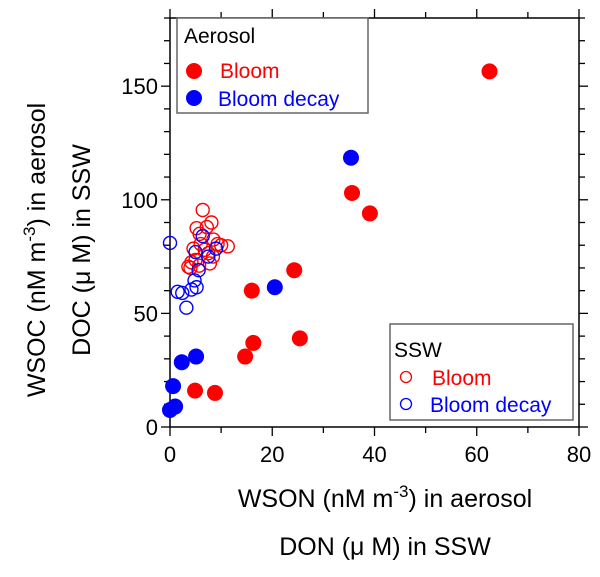 The width and height of the screenshot is (600, 577). Describe the element at coordinates (82, 250) in the screenshot. I see `y-axis-title-line2: DOC (μ M) in SSW` at that location.